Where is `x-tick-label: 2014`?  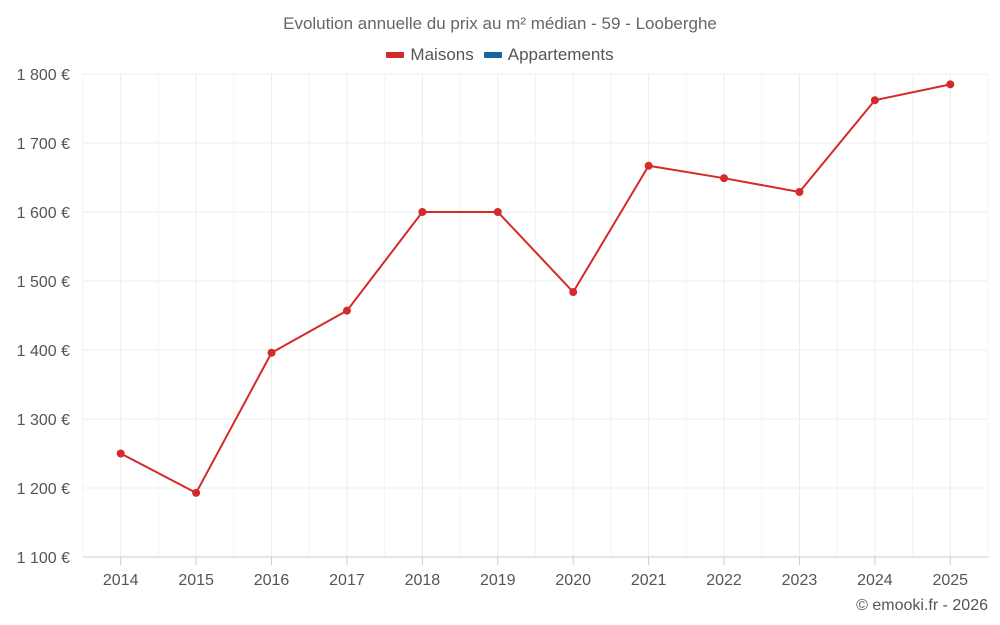
x-tick-label: 2014 is located at coordinates (121, 580).